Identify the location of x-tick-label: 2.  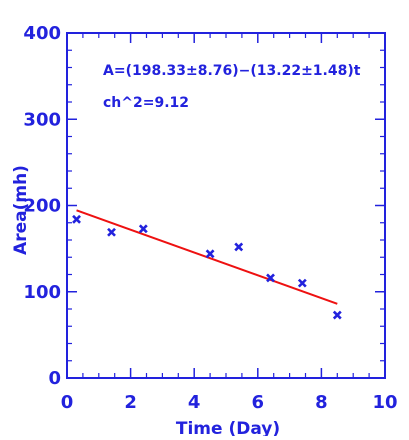
(130, 402).